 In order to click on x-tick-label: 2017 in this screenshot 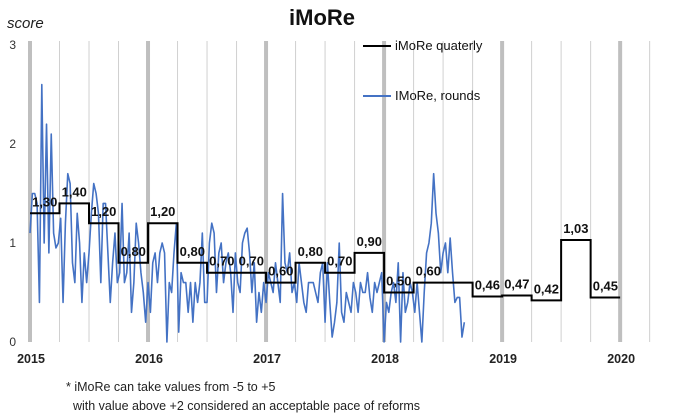, I will do `click(267, 359)`.